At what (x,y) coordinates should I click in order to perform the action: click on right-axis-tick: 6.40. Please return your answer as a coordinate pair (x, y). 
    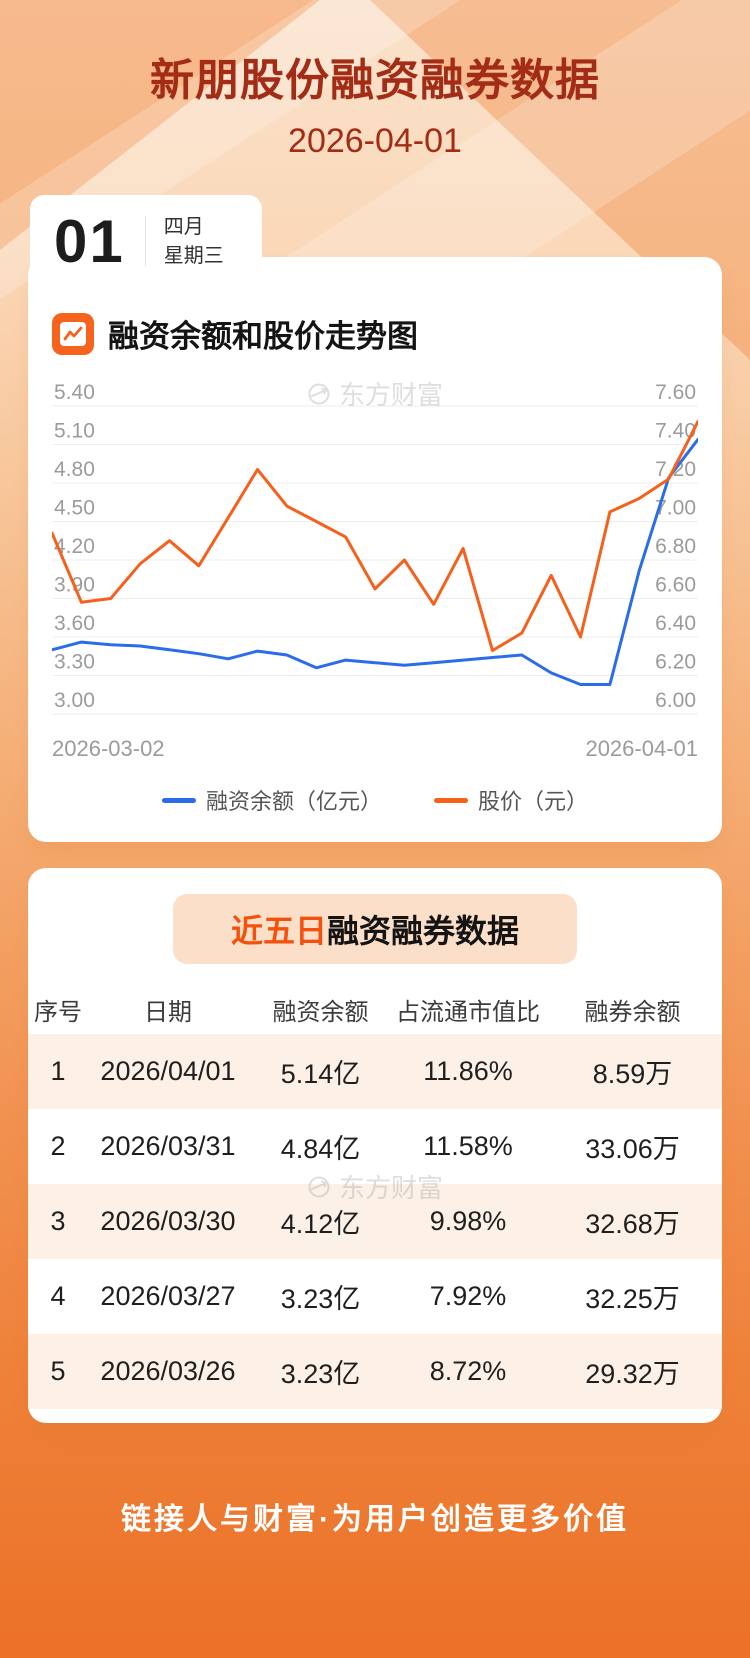
    Looking at the image, I should click on (675, 623).